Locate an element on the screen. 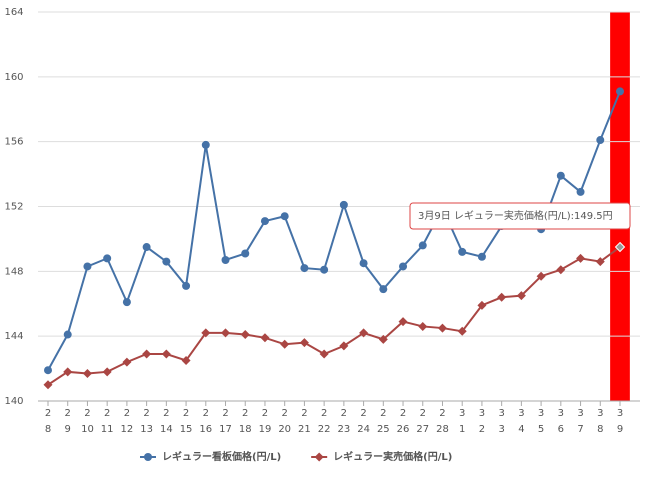  x-tick-label: 5 is located at coordinates (541, 429).